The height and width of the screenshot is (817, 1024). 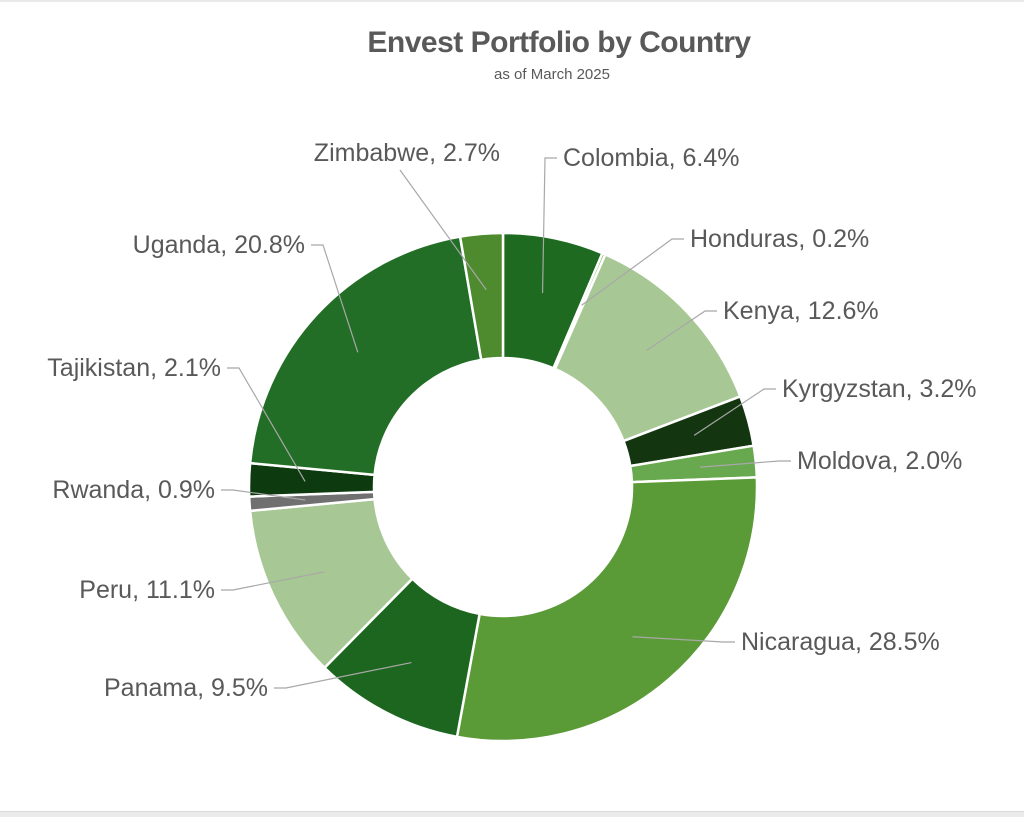 I want to click on slice-label-peru: Peru, 11.1%, so click(x=147, y=590).